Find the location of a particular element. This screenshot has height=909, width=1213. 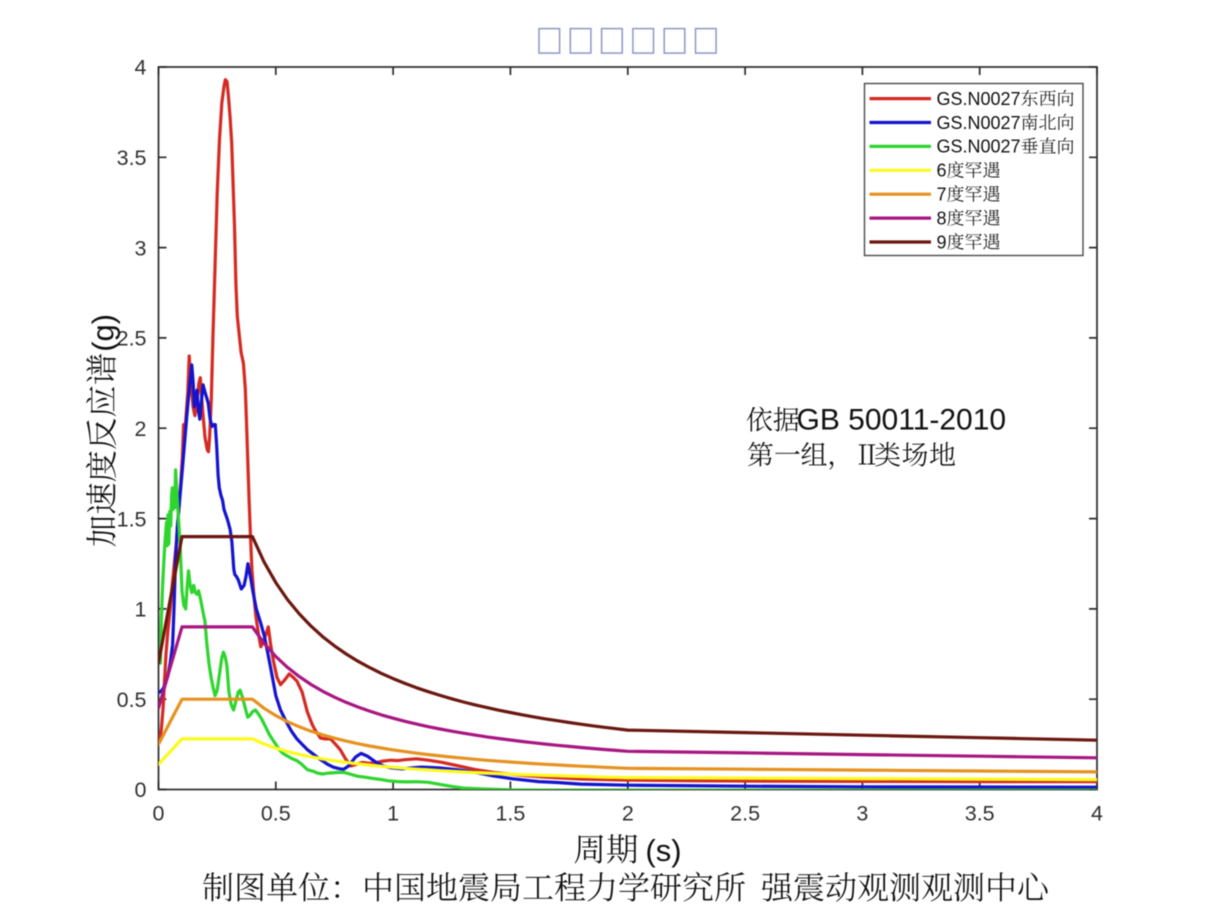

svg-text: 6 is located at coordinates (942, 171).